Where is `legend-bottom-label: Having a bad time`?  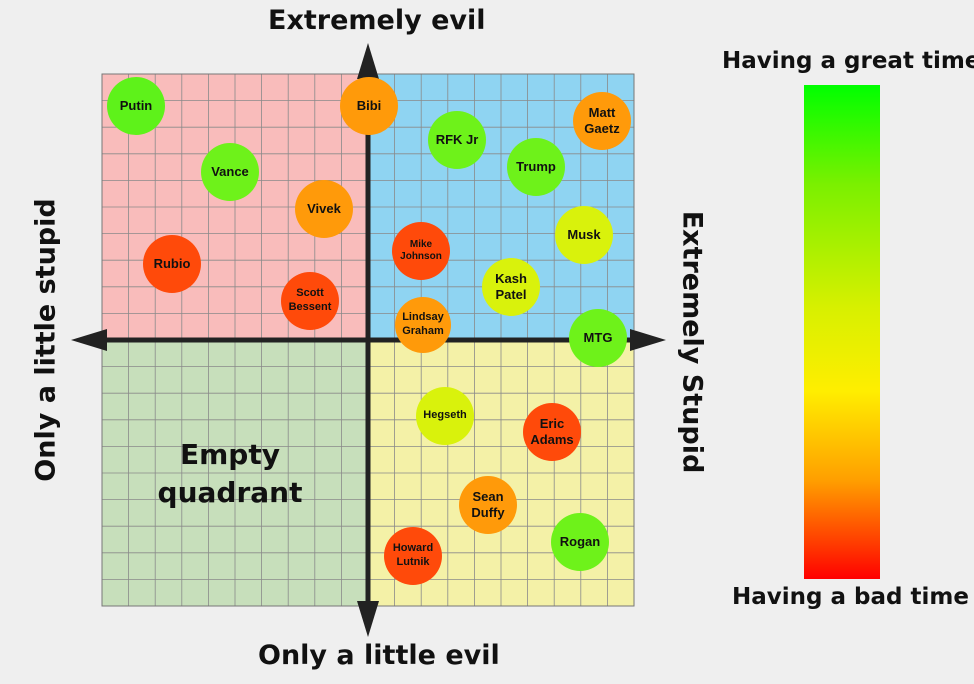 legend-bottom-label: Having a bad time is located at coordinates (850, 597).